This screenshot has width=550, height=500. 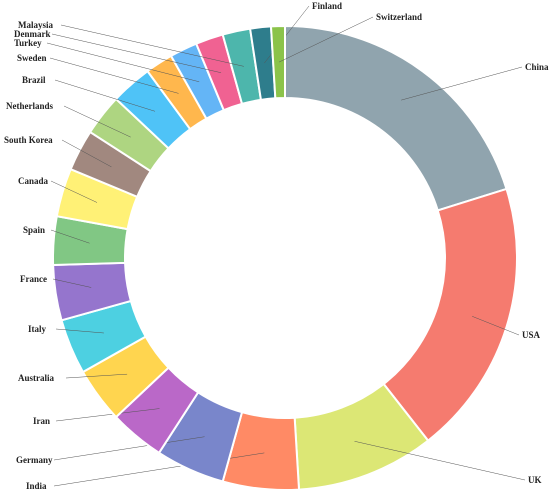 What do you see at coordinates (34, 230) in the screenshot?
I see `label-spain: Spain` at bounding box center [34, 230].